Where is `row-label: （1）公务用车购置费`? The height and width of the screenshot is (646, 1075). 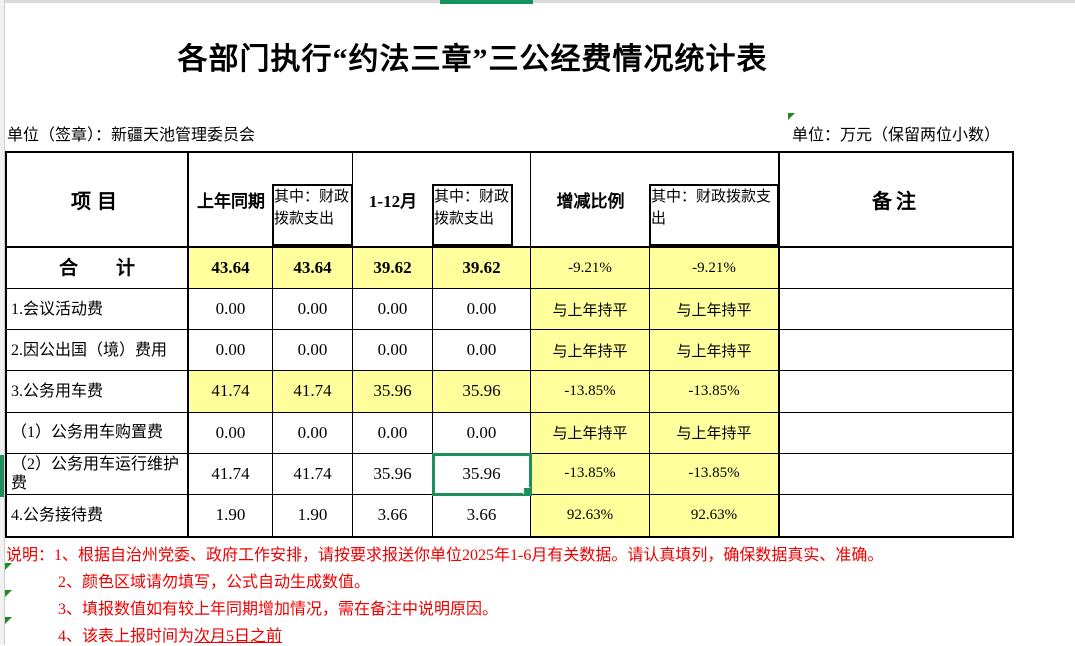 row-label: （1）公务用车购置费 is located at coordinates (98, 433).